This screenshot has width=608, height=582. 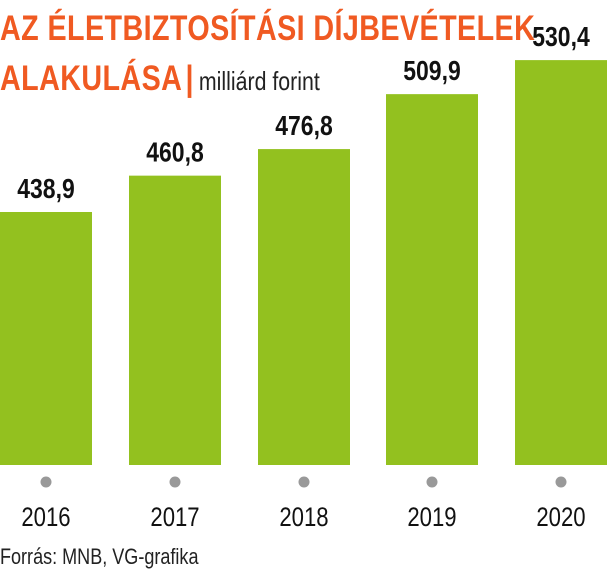 I want to click on tick-marker-2020, so click(x=561, y=482).